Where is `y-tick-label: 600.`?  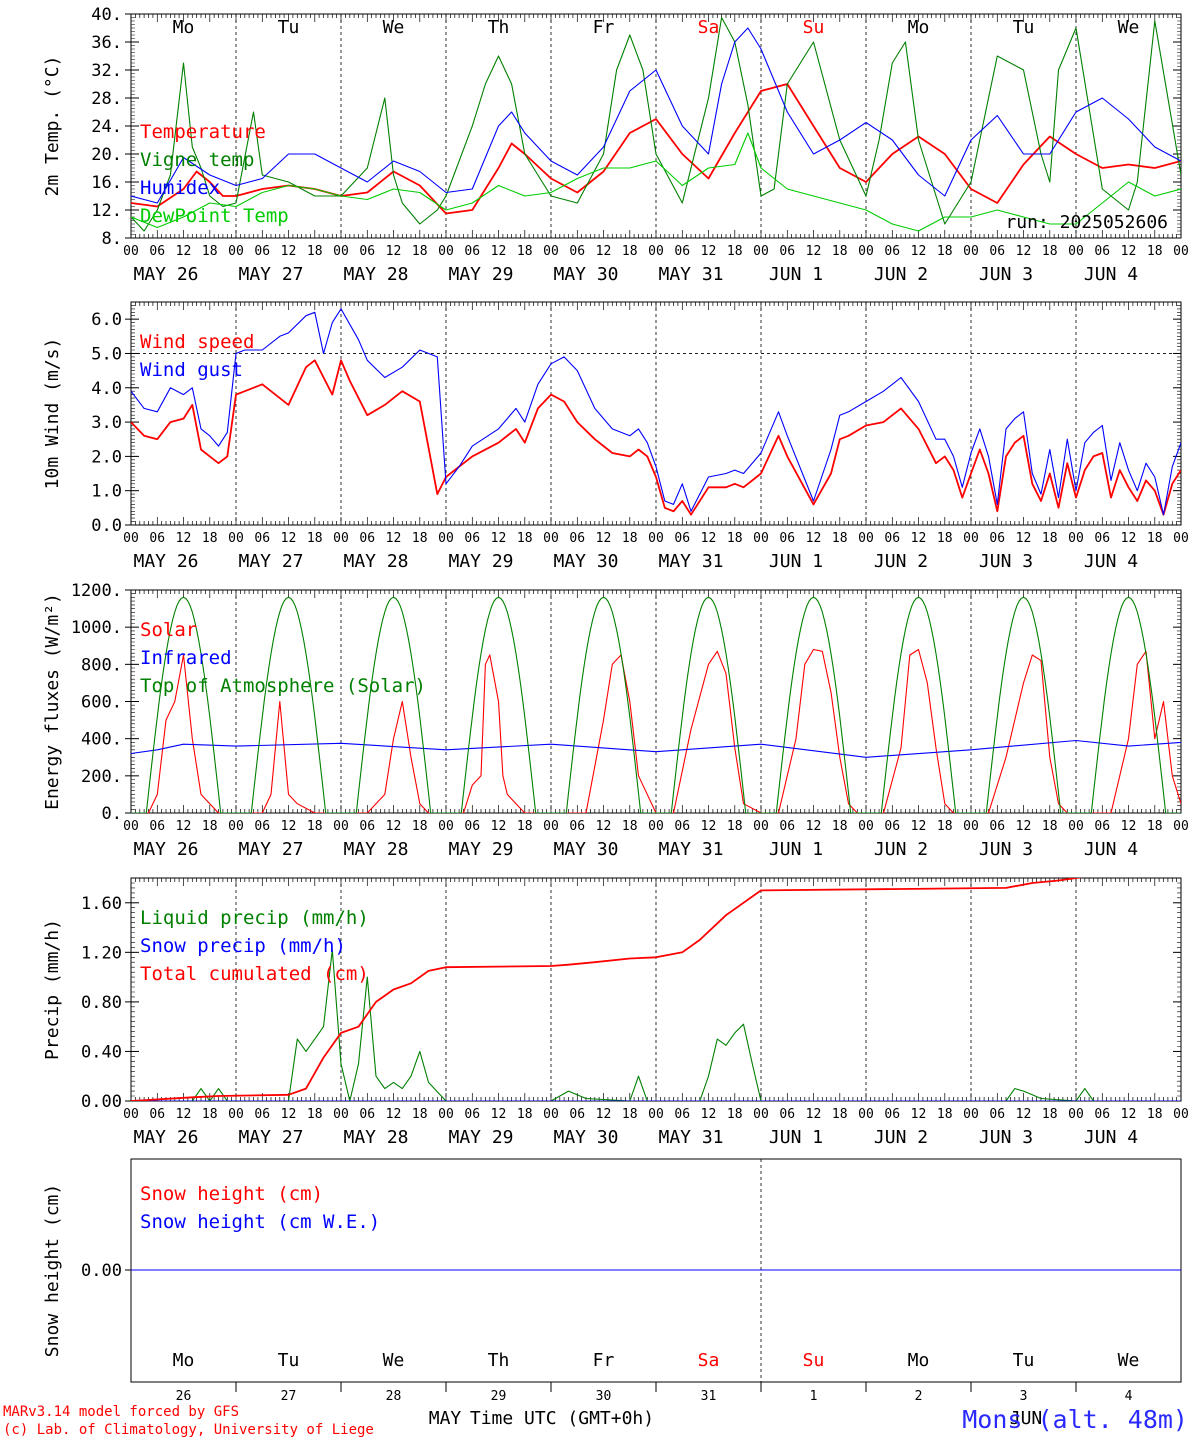 y-tick-label: 600. is located at coordinates (101, 703).